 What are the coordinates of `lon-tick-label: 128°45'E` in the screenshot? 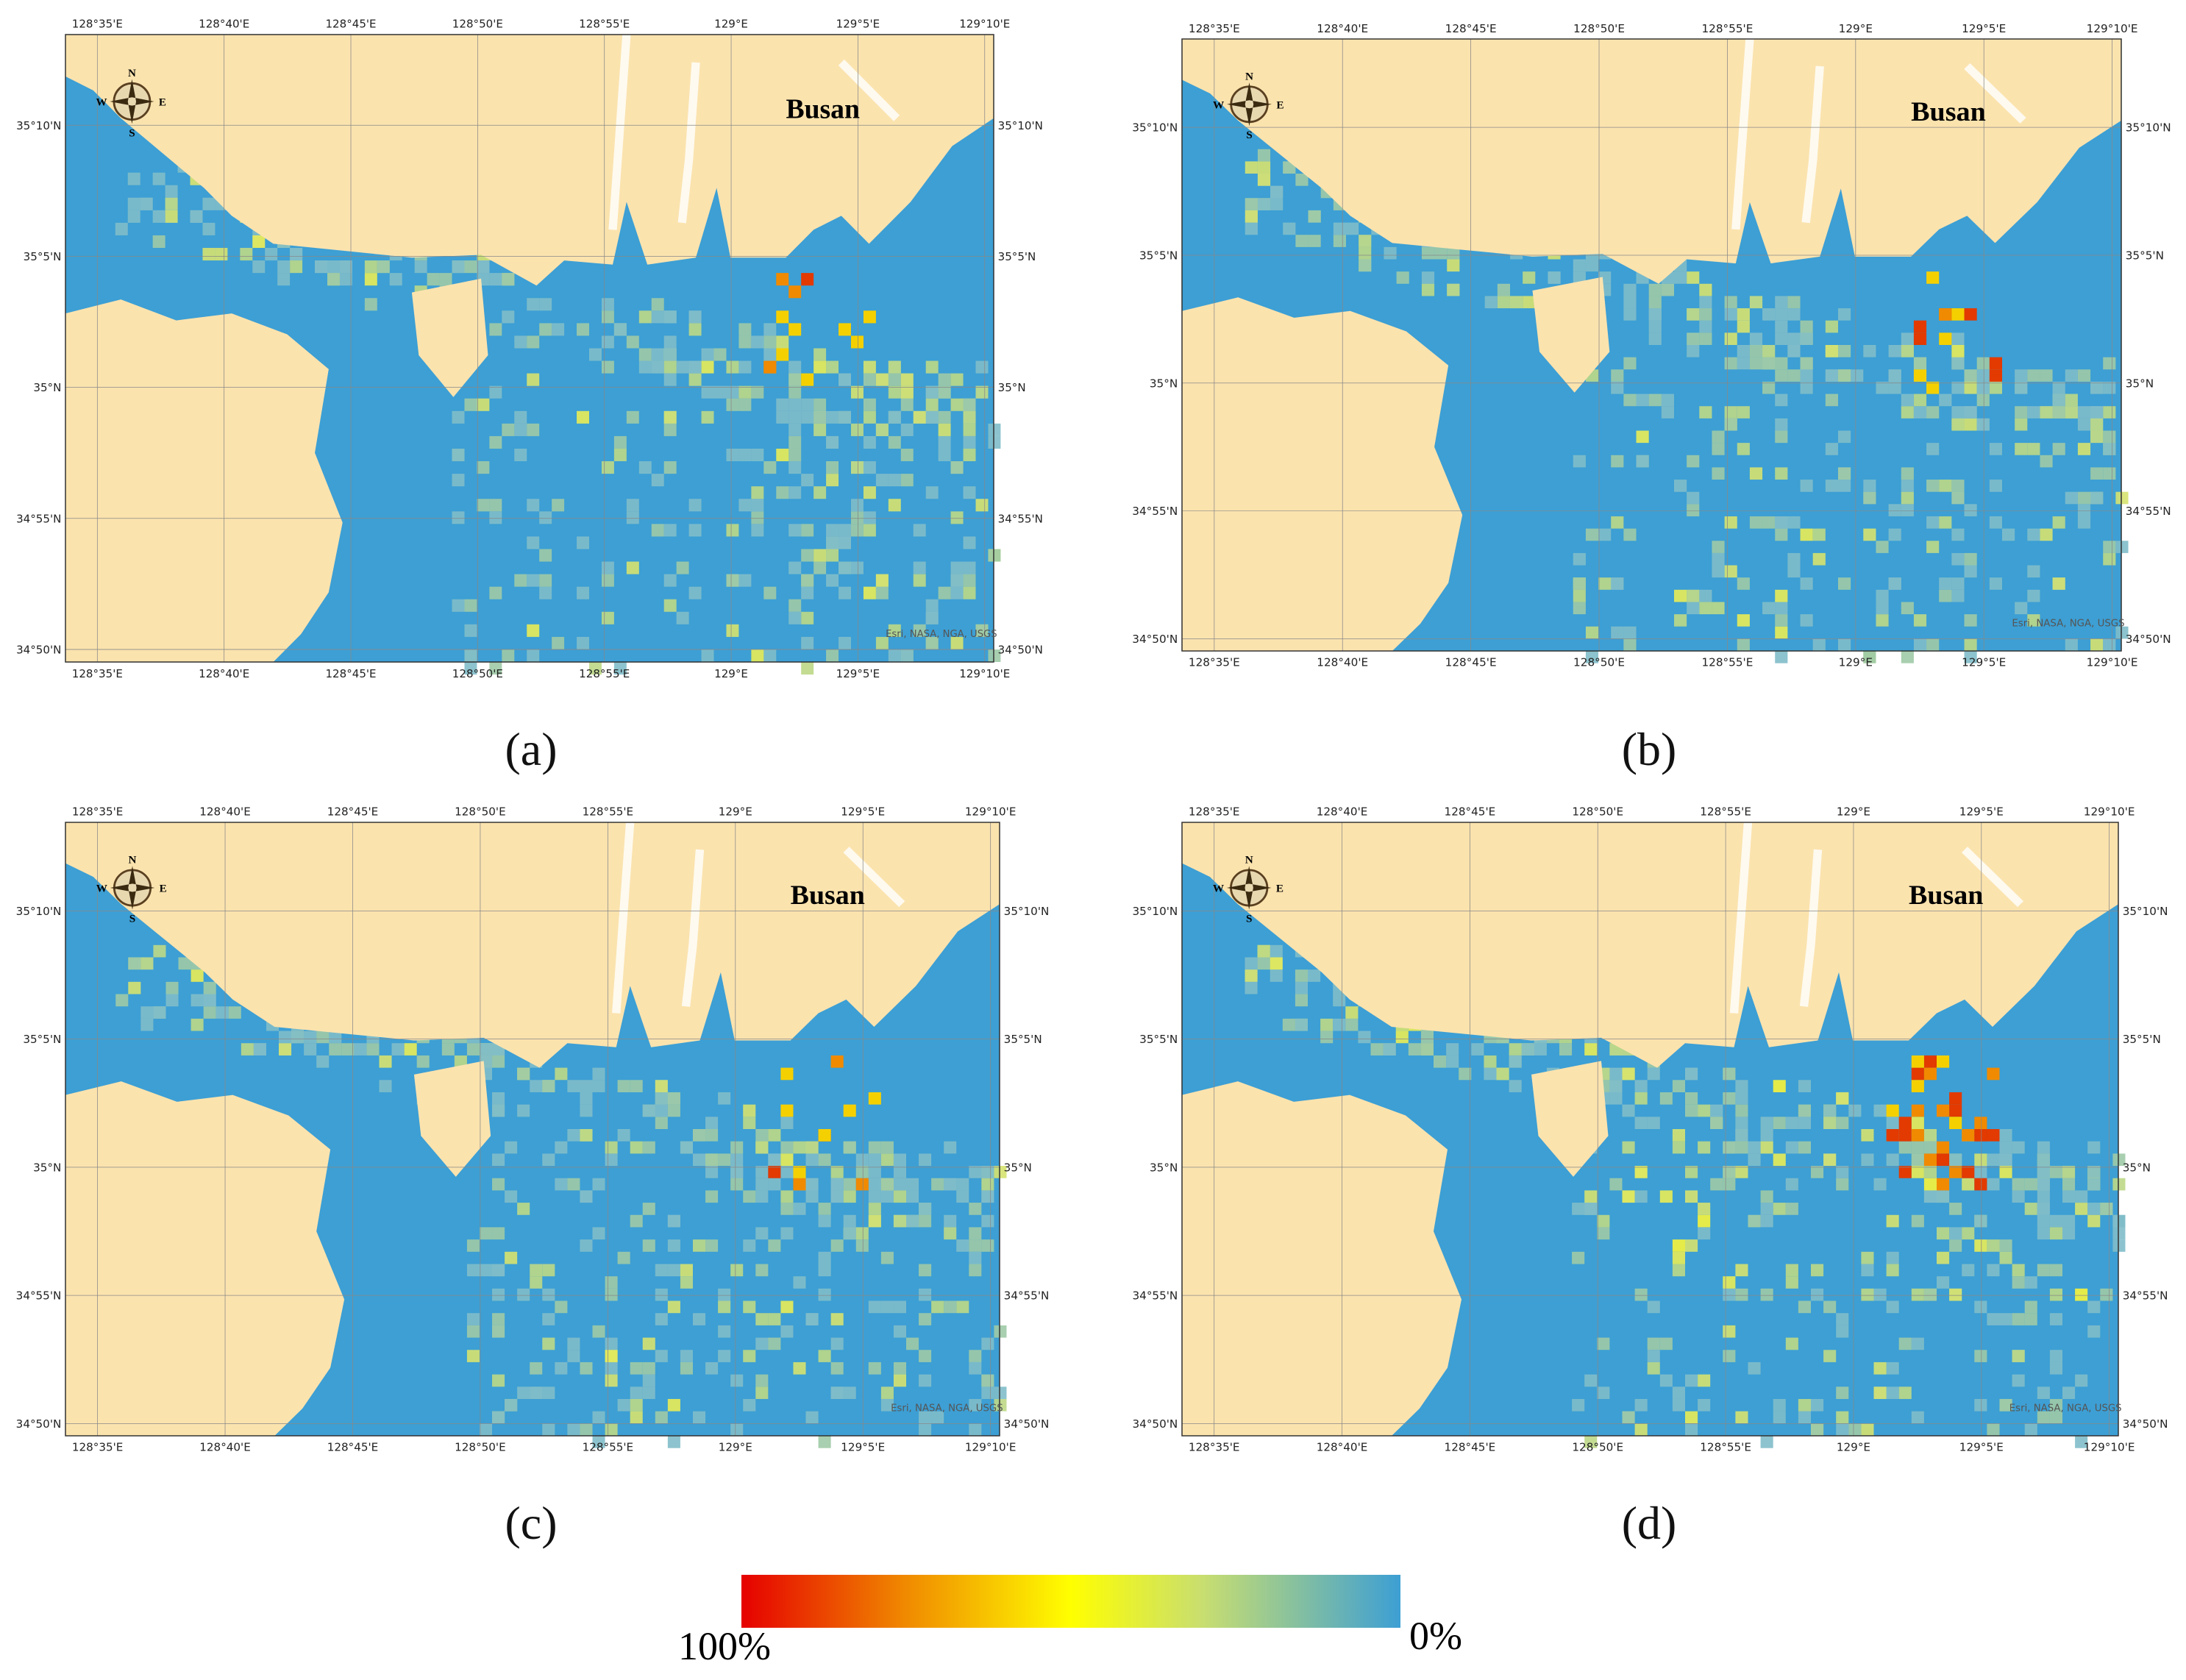 It's located at (1470, 812).